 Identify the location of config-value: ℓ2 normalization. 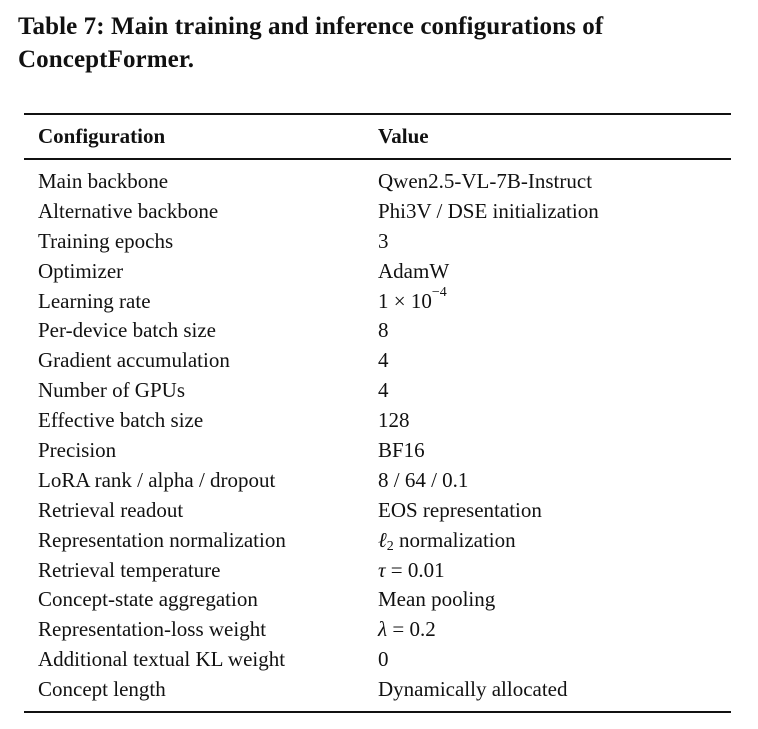
(554, 540).